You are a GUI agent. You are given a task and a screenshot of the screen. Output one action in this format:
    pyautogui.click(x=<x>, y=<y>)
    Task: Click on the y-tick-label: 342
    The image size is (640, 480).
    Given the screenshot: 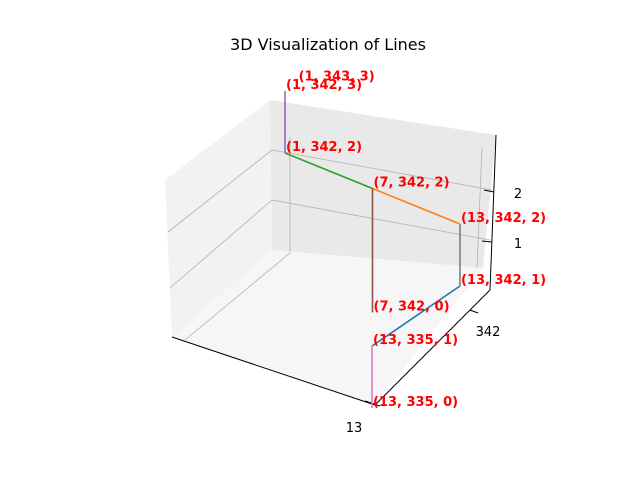 What is the action you would take?
    pyautogui.click(x=488, y=332)
    